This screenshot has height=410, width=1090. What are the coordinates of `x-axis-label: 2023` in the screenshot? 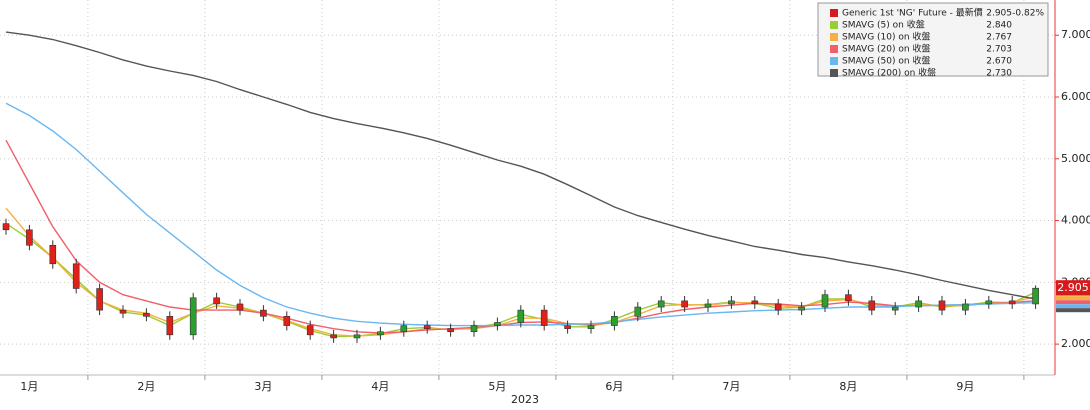 It's located at (525, 399).